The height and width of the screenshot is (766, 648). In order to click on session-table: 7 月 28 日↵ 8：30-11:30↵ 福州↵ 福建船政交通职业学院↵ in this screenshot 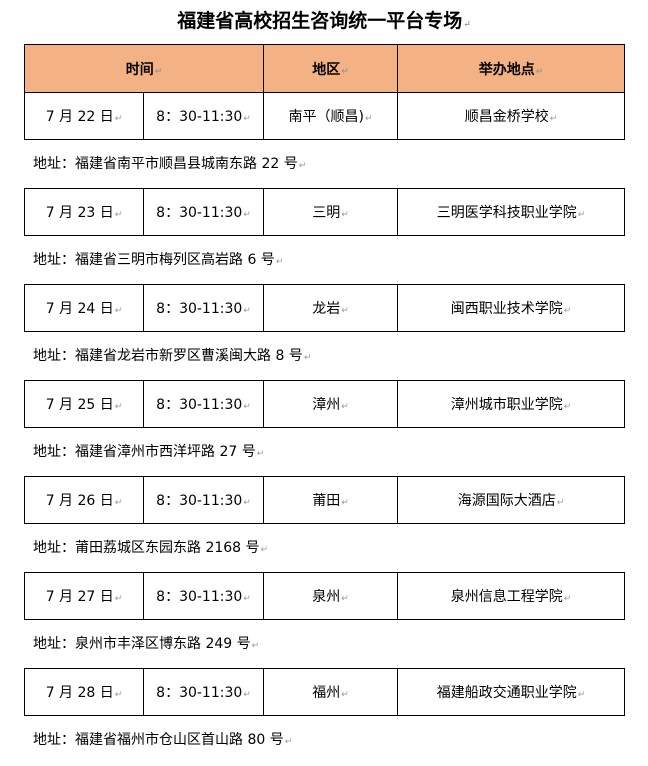, I will do `click(324, 692)`.